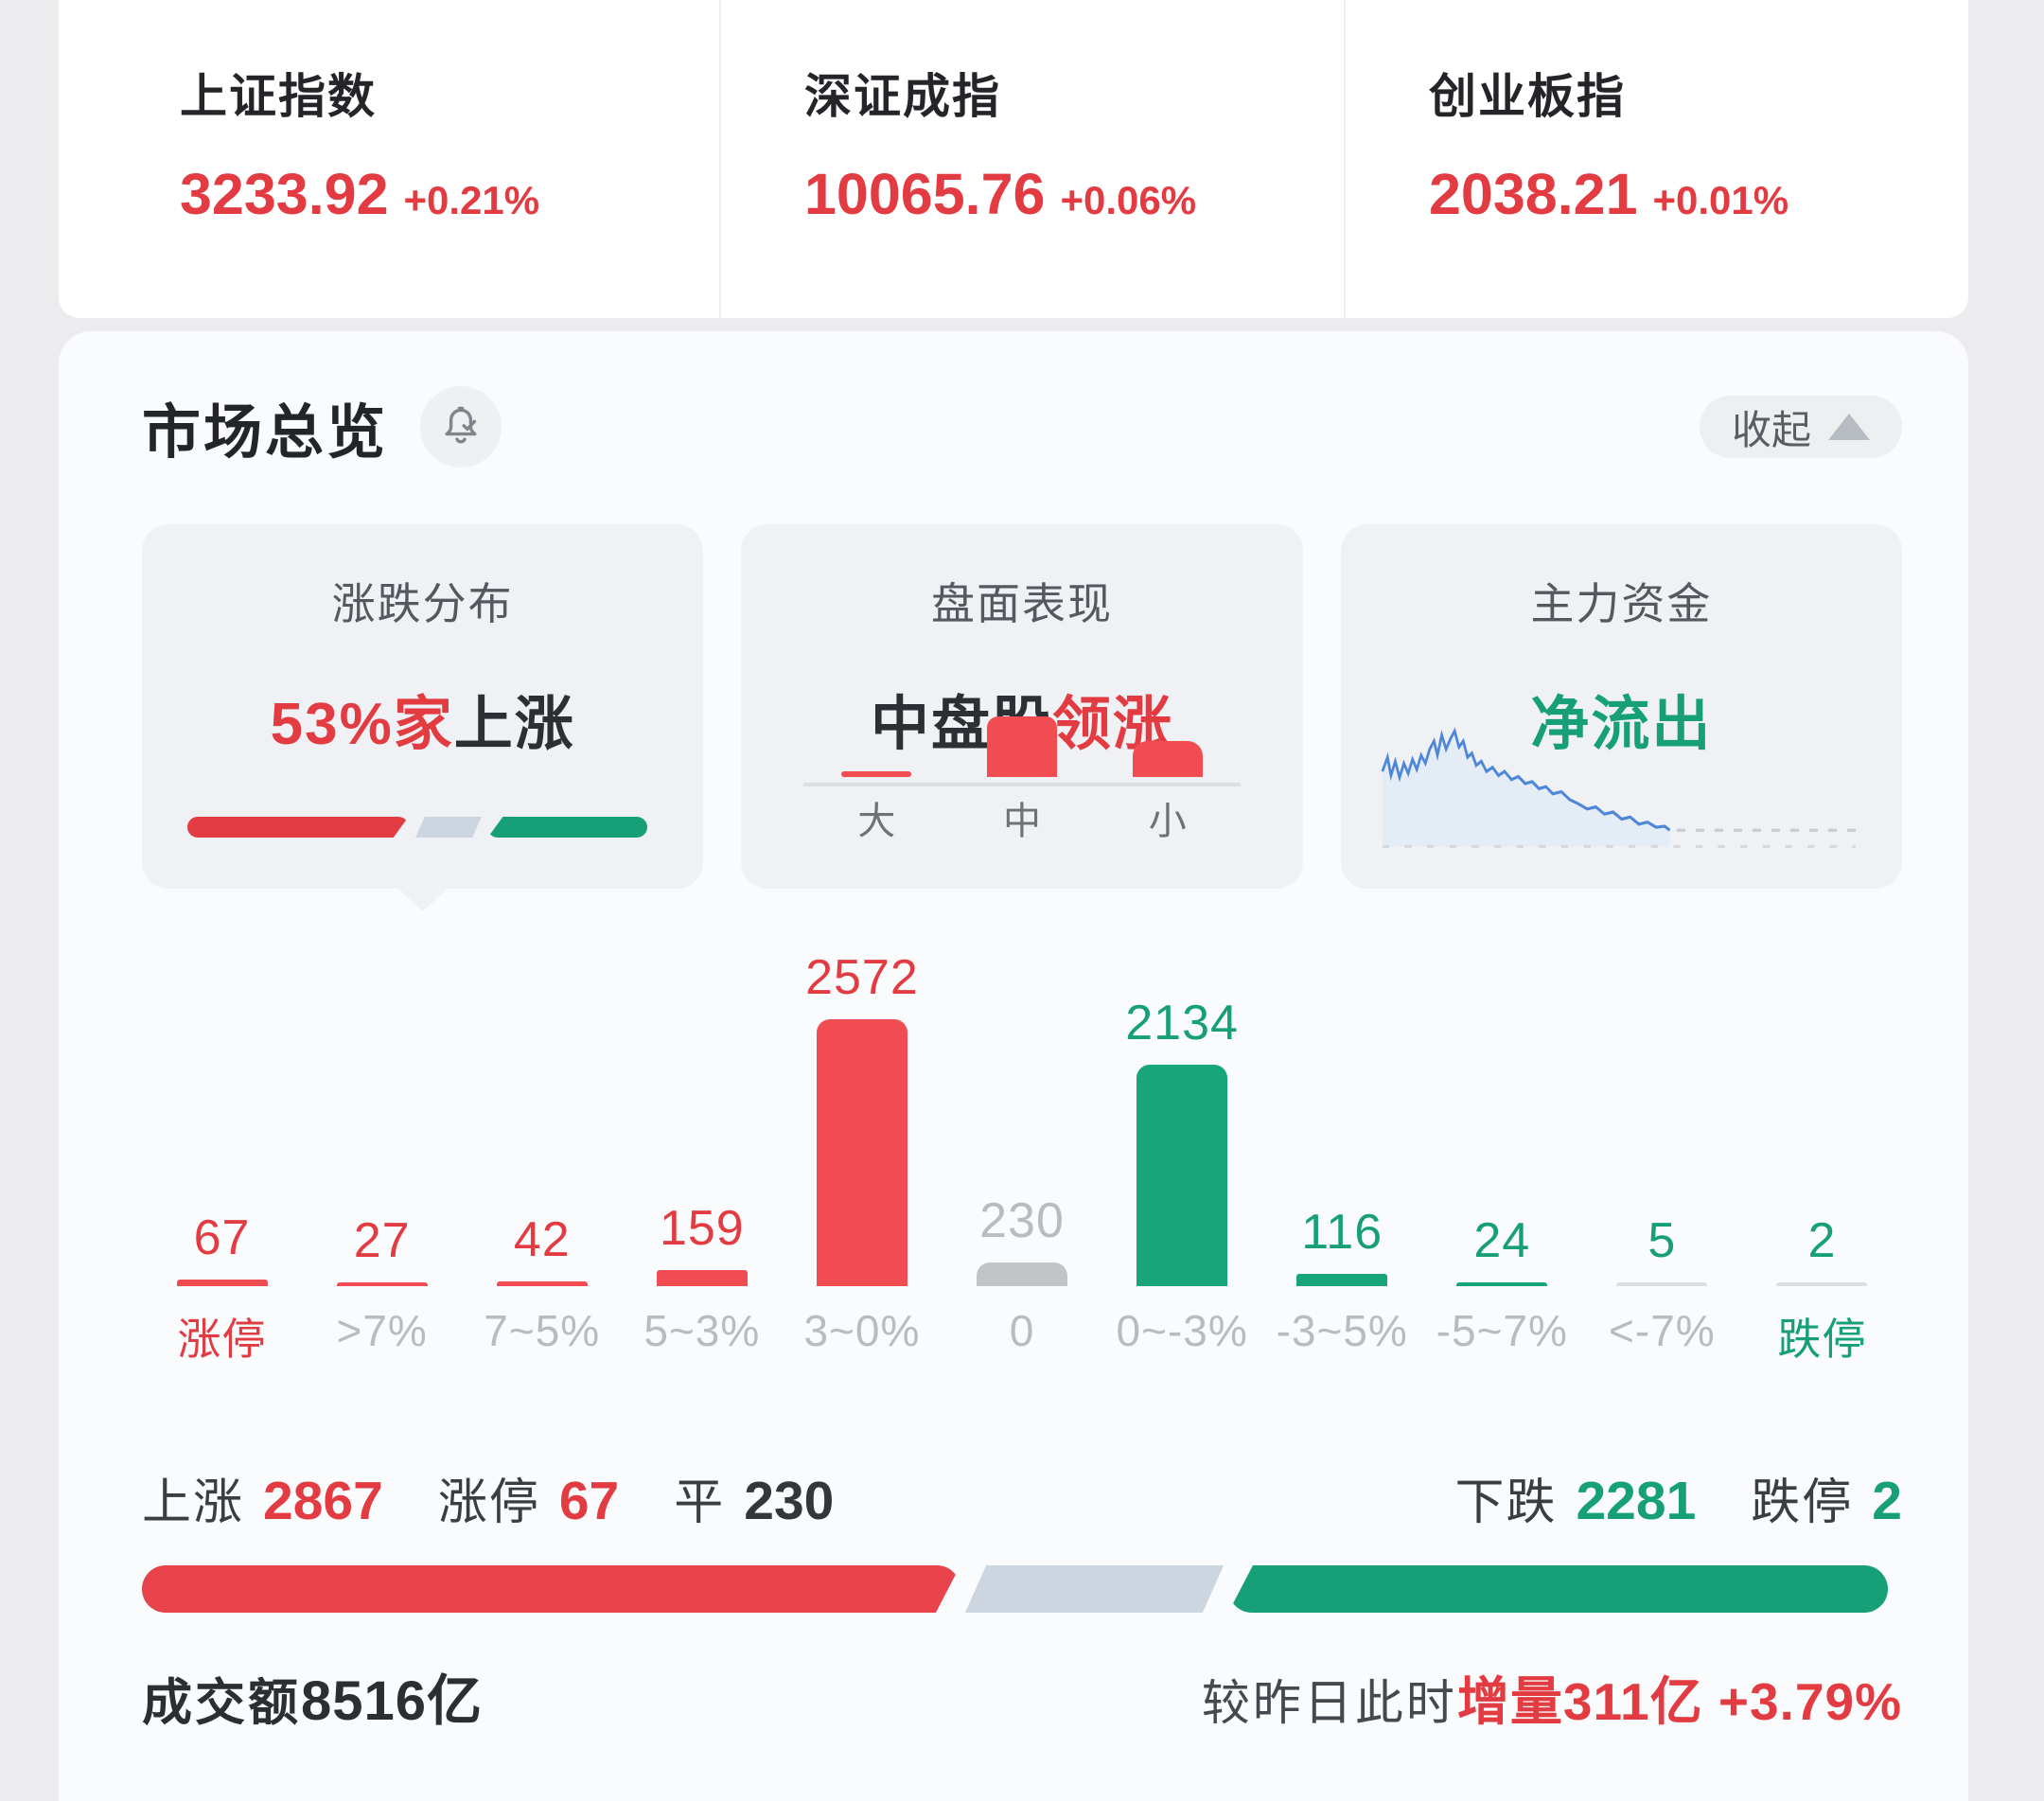 This screenshot has height=1801, width=2044. What do you see at coordinates (1342, 1232) in the screenshot?
I see `bar-value: 116` at bounding box center [1342, 1232].